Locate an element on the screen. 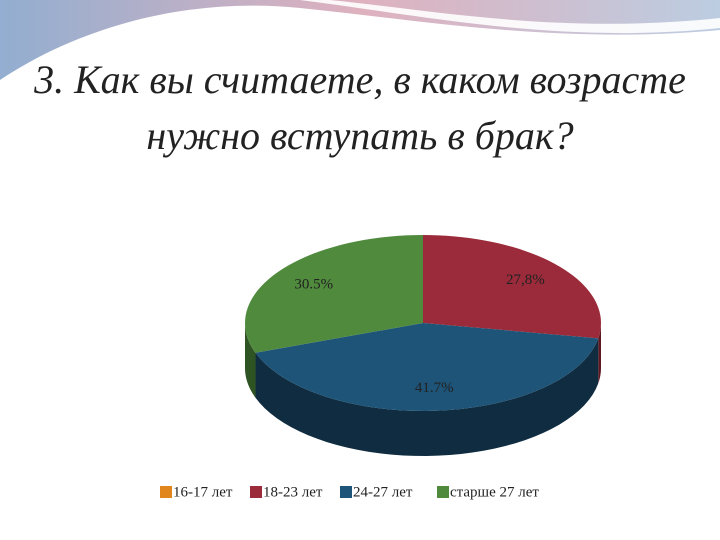 The height and width of the screenshot is (540, 720). data-label: 30.5% is located at coordinates (313, 284).